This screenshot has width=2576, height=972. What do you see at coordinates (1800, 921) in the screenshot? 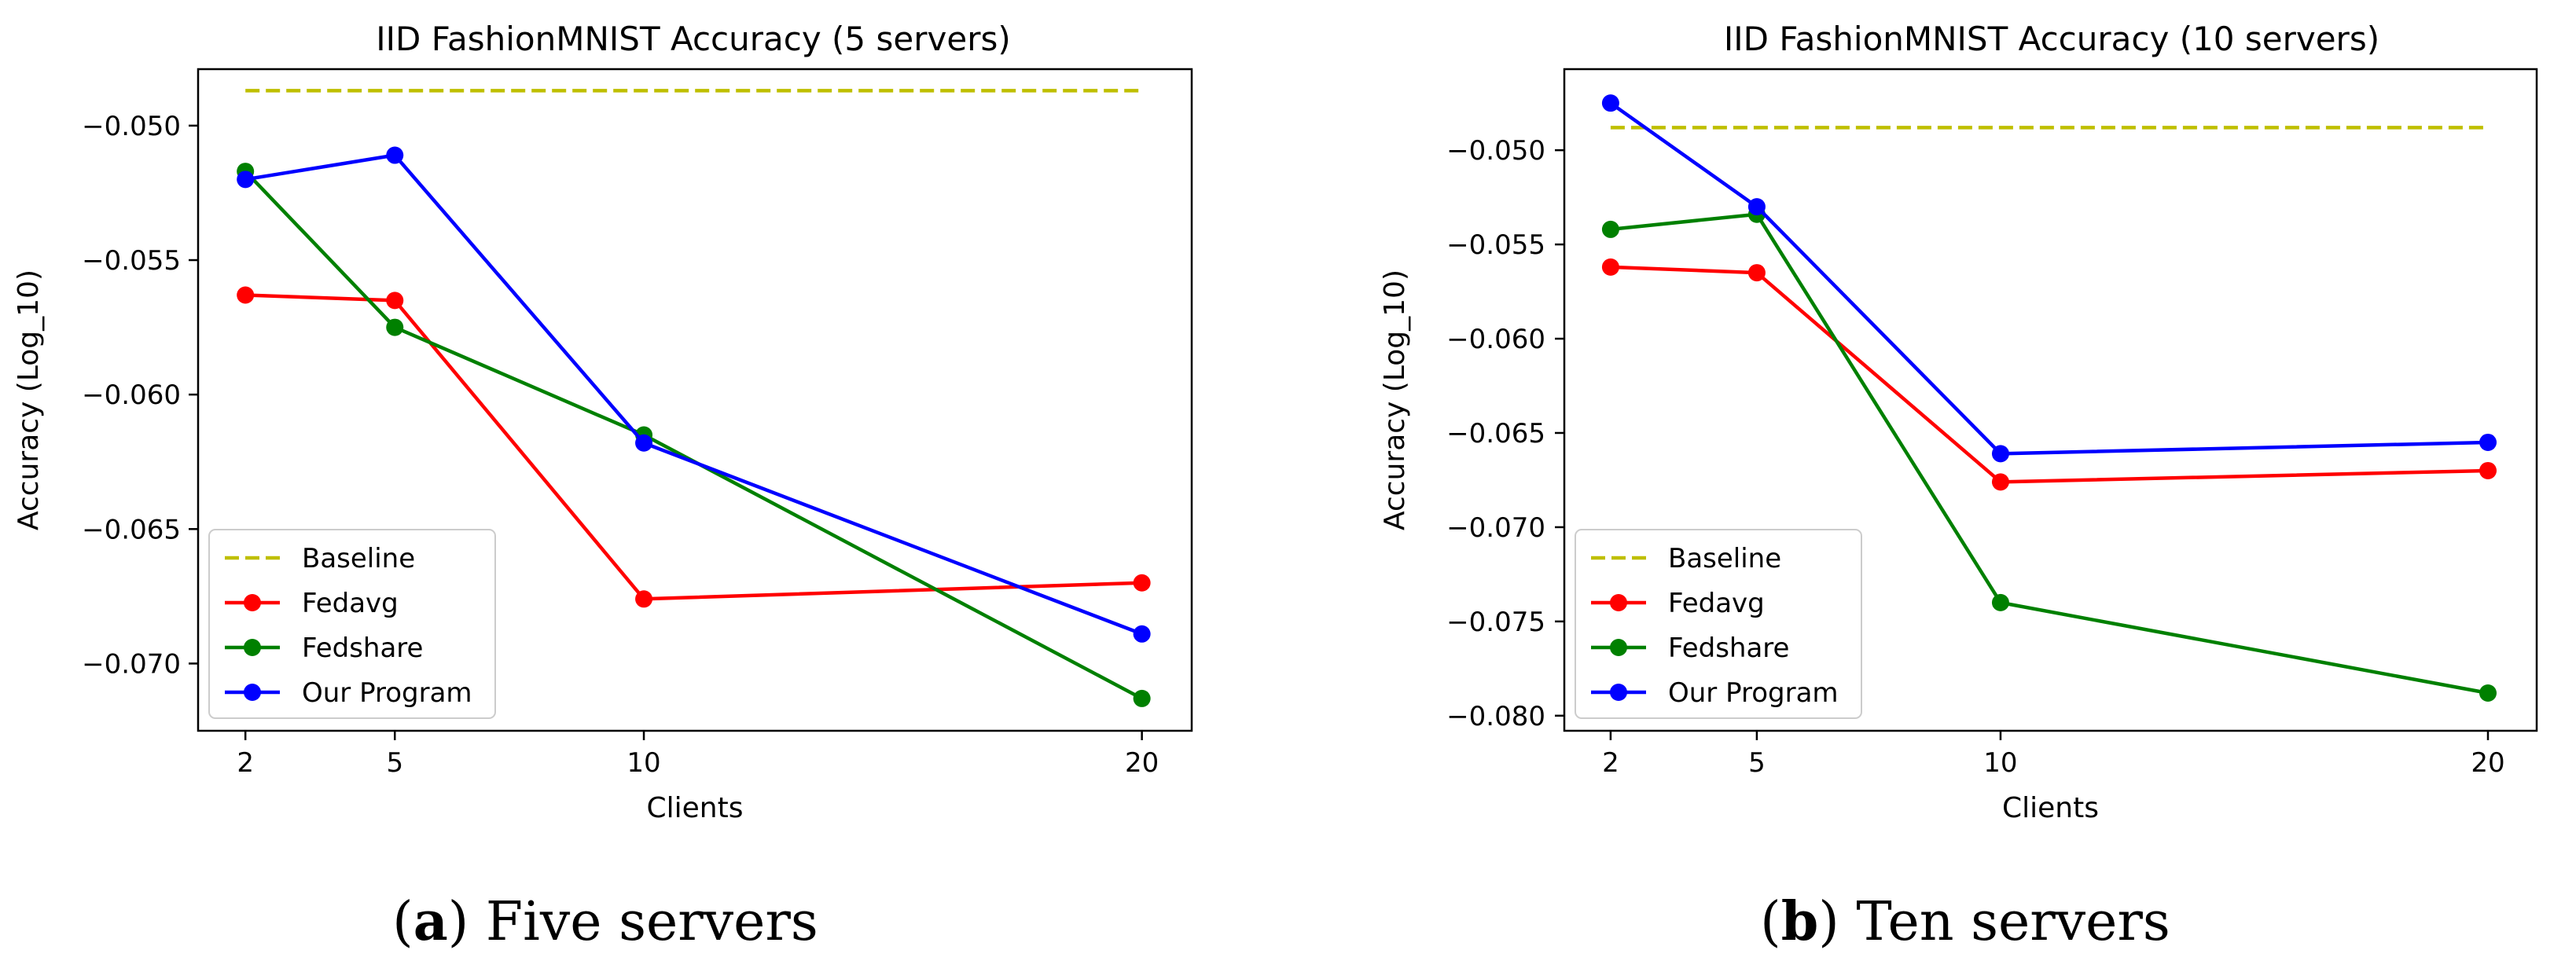
I see `caption-label: b` at bounding box center [1800, 921].